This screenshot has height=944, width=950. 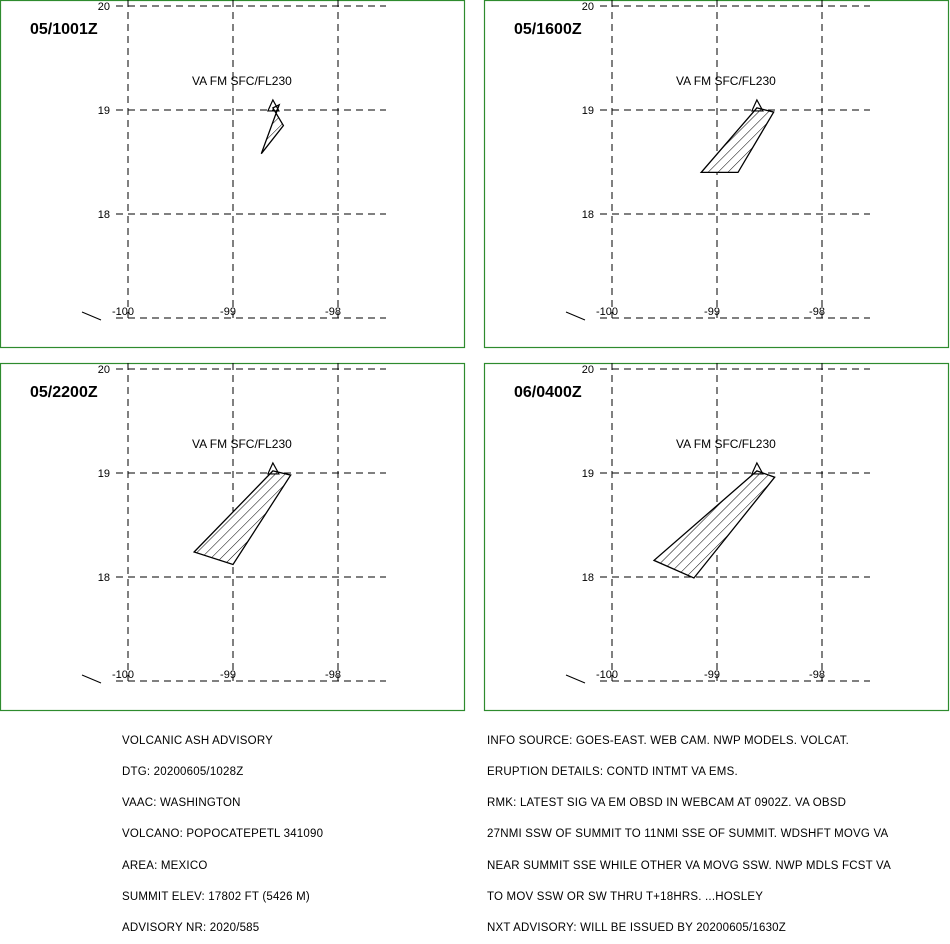 I want to click on advisory-line: SUMMIT ELEV: 17802 FT (5426 M), so click(x=216, y=896).